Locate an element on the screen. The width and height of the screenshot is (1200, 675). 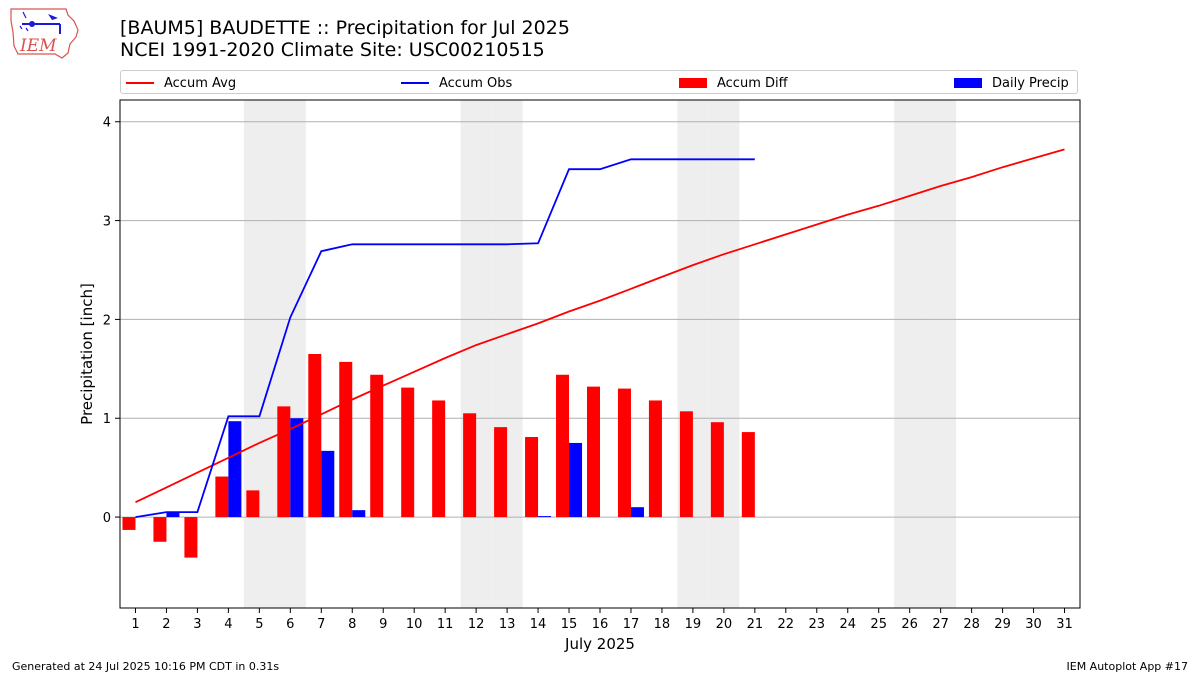
x-tick-label: 2 is located at coordinates (166, 624).